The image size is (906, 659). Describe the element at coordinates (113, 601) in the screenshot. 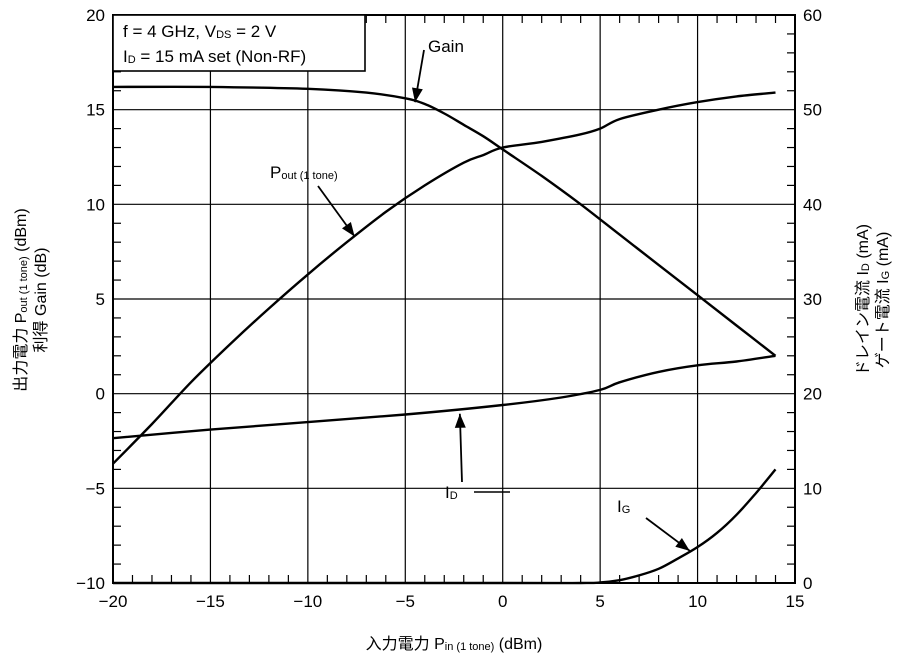

I see `x-tick-label: −20` at that location.